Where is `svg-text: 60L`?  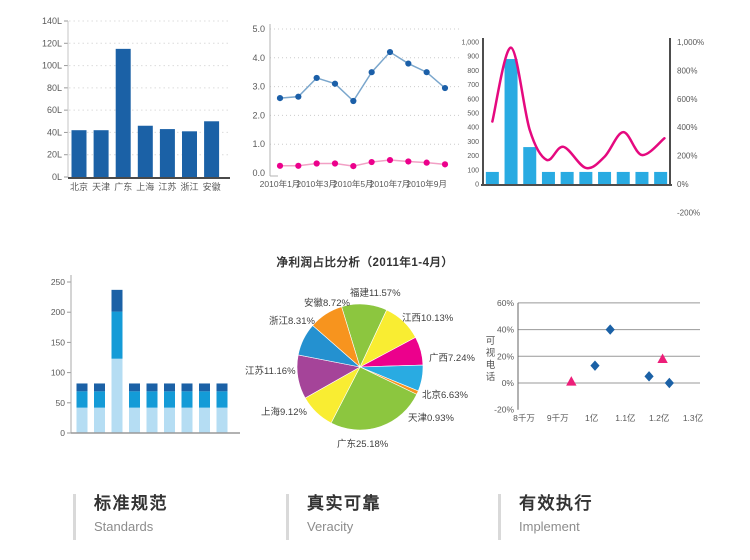
svg-text: 60L is located at coordinates (54, 110).